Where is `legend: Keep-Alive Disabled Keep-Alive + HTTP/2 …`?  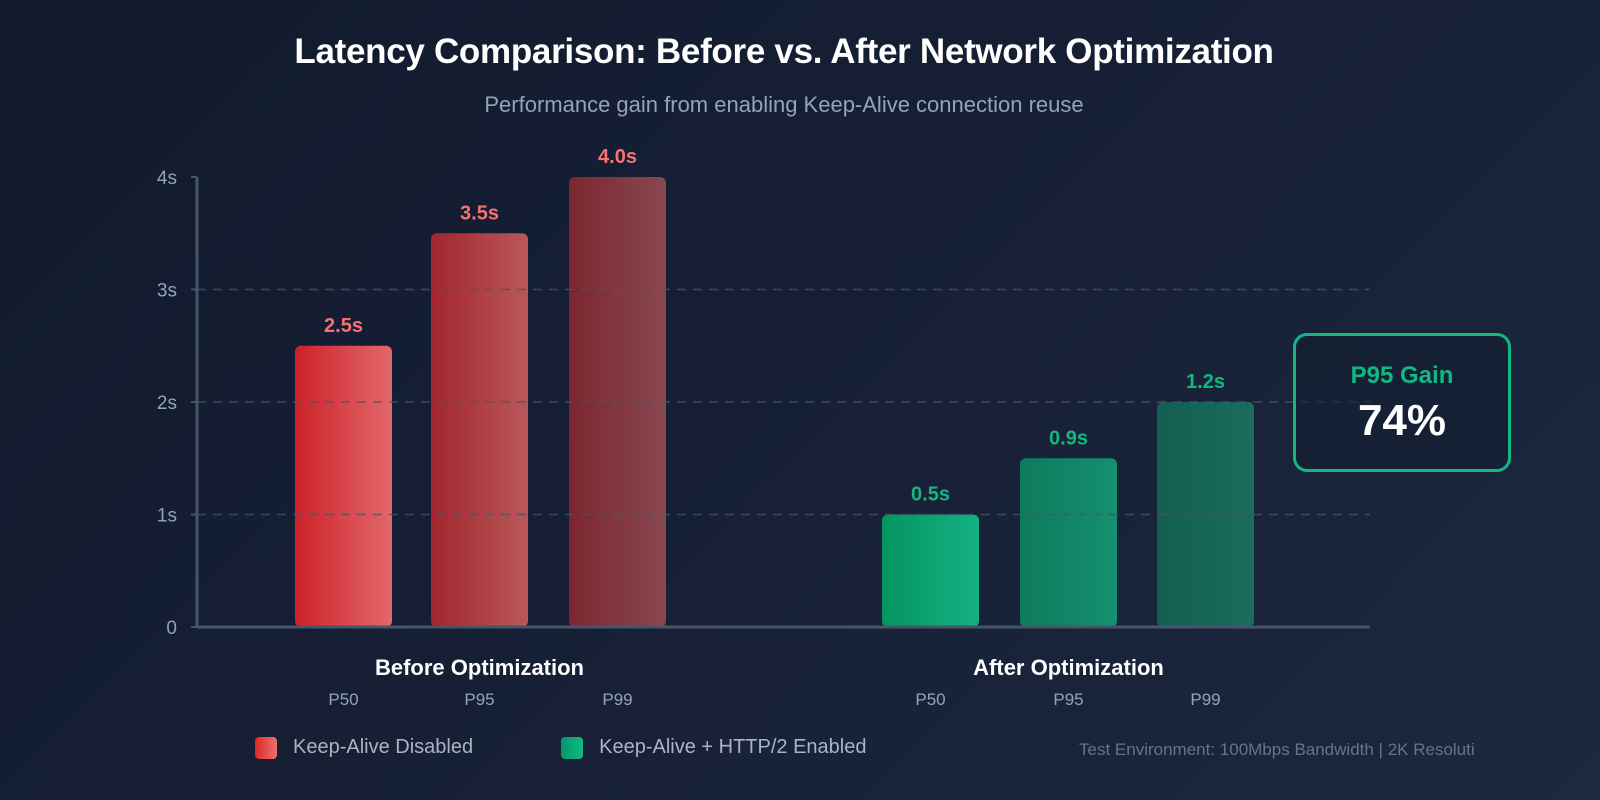
legend: Keep-Alive Disabled Keep-Alive + HTTP/2 … is located at coordinates (560, 747).